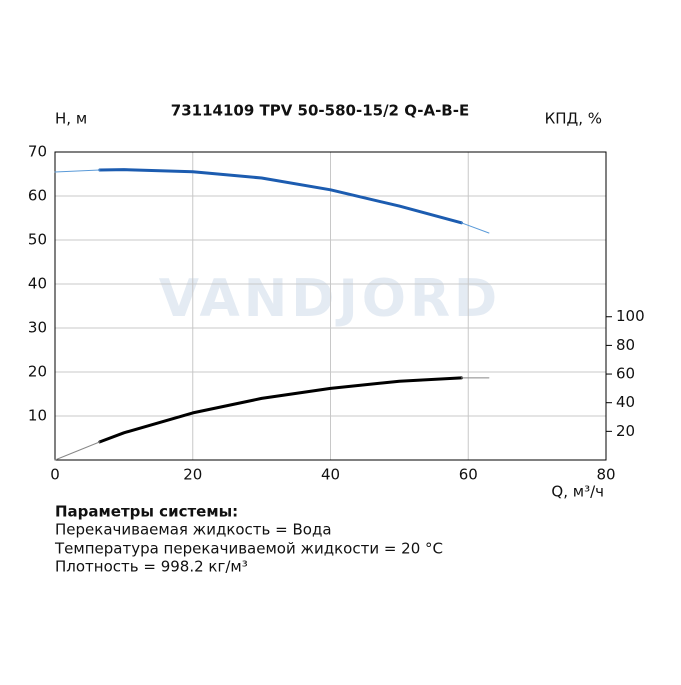 This screenshot has width=681, height=685. Describe the element at coordinates (37, 416) in the screenshot. I see `y-tick-label: 10` at that location.